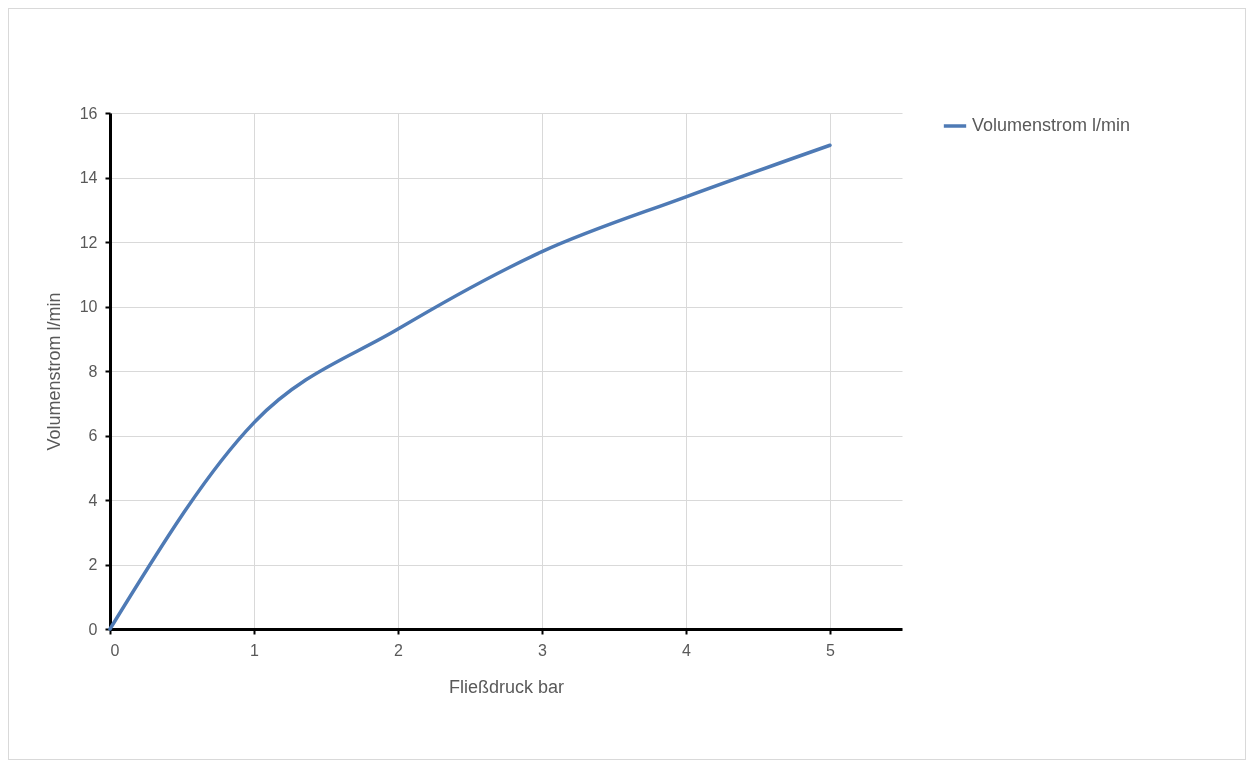 The width and height of the screenshot is (1253, 767). I want to click on y-tick-label: 8, so click(93, 371).